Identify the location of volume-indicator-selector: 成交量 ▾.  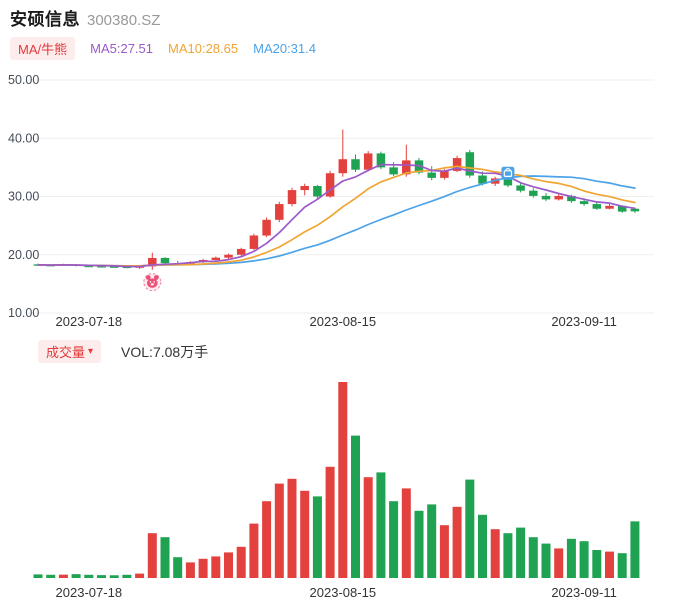
(70, 351).